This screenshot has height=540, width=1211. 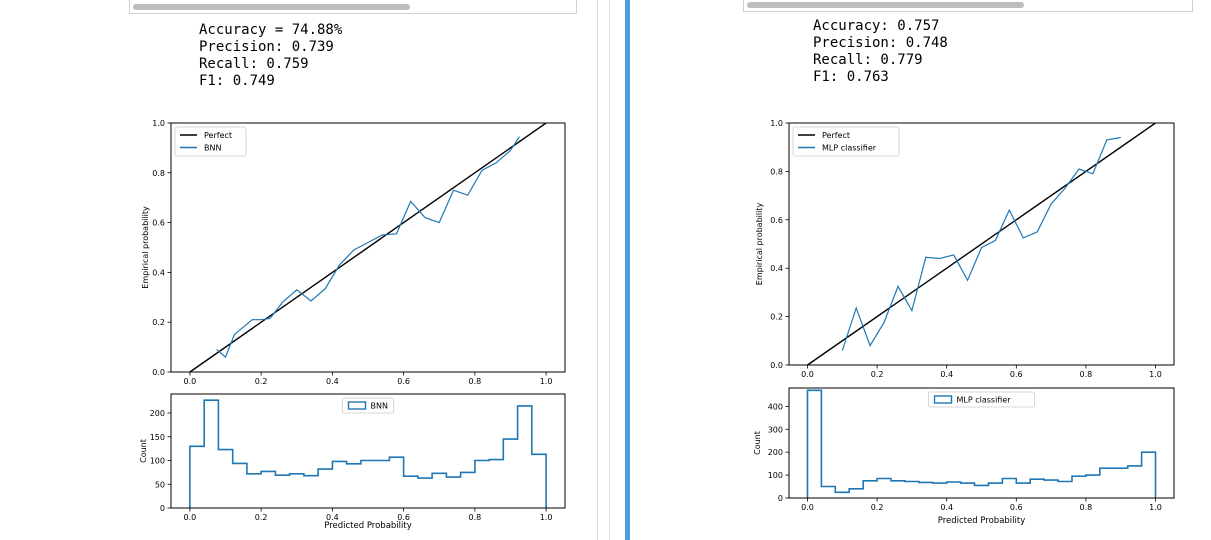 I want to click on horizontal-scrollbar-left, so click(x=271, y=7).